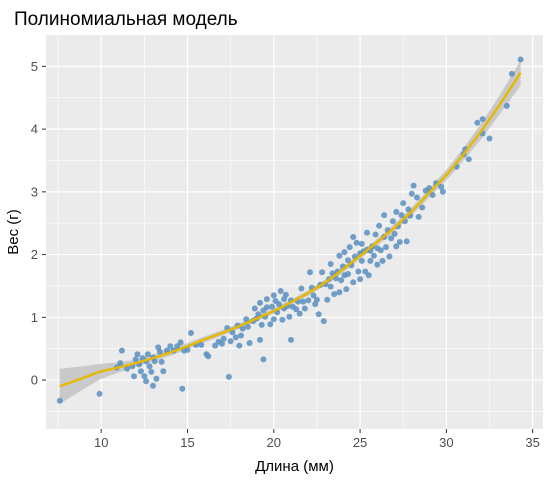 This screenshot has height=483, width=551. I want to click on x-tick-label: 15, so click(187, 442).